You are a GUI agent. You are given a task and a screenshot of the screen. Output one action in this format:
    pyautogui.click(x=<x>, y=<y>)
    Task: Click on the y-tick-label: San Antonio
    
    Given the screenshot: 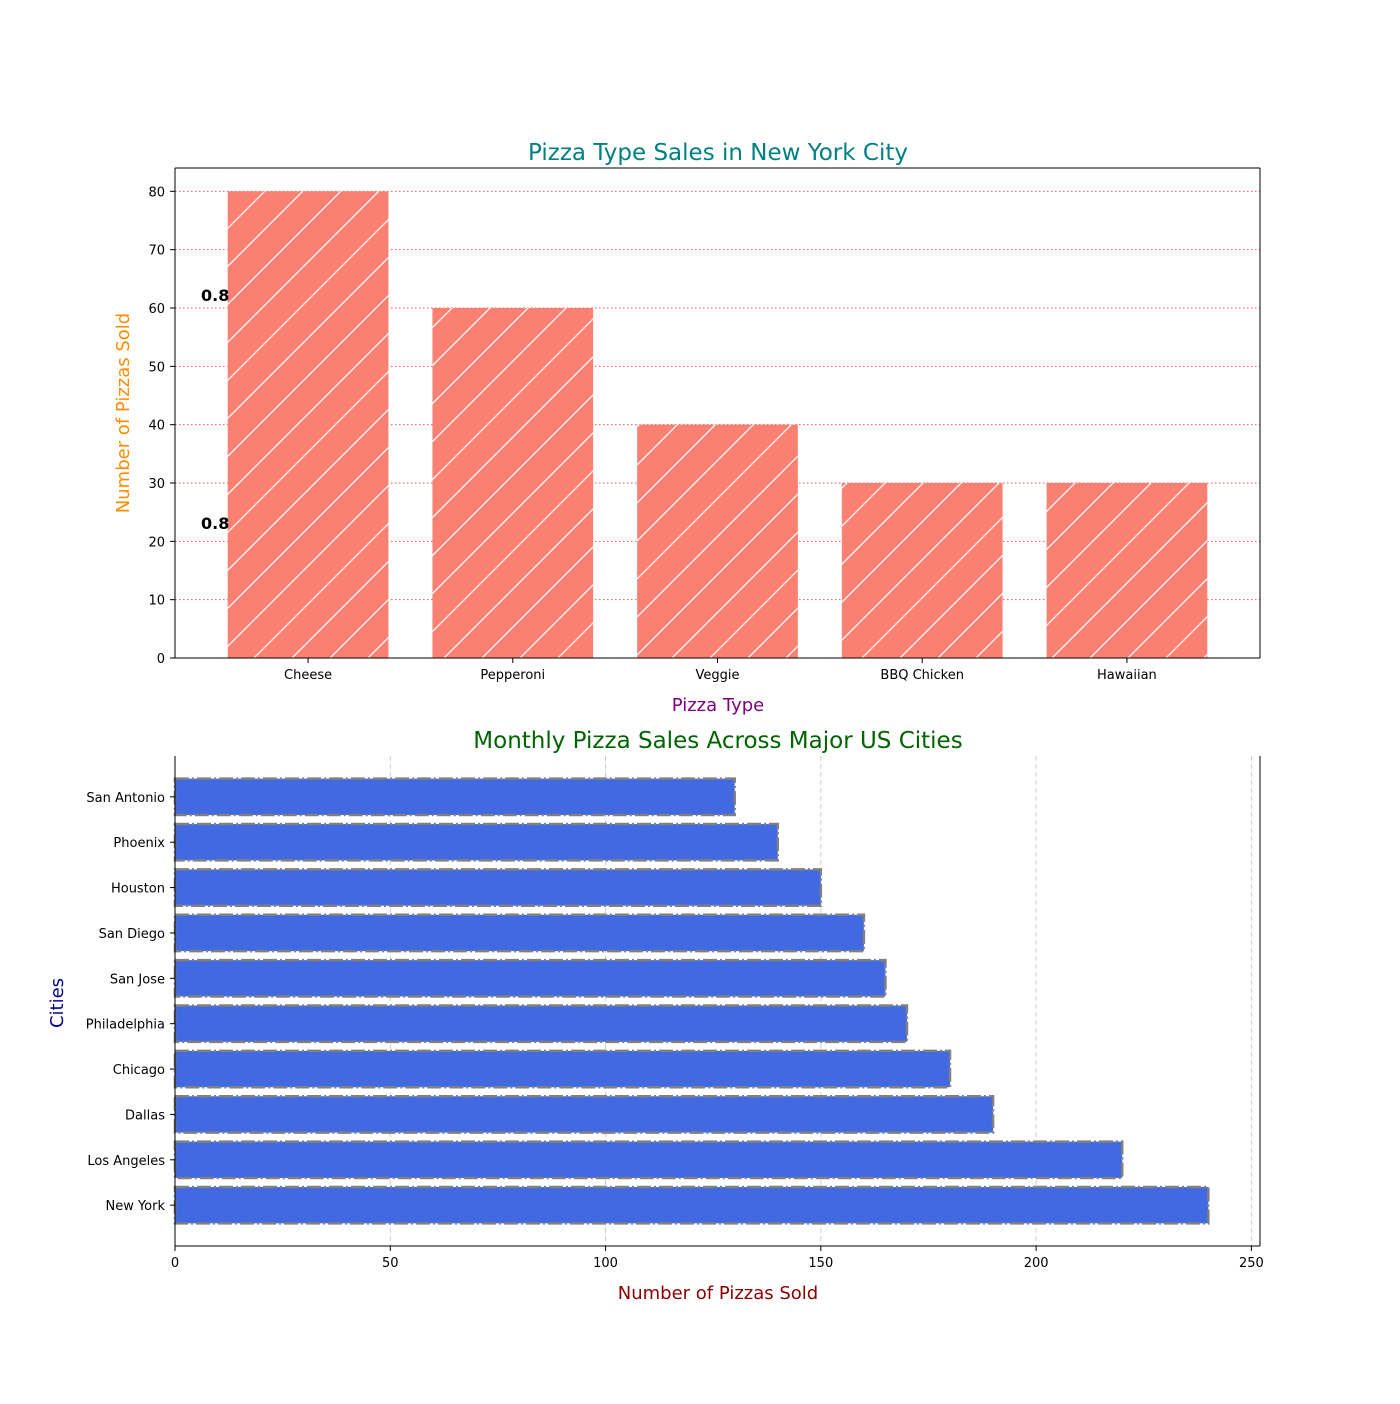 What is the action you would take?
    pyautogui.click(x=125, y=798)
    